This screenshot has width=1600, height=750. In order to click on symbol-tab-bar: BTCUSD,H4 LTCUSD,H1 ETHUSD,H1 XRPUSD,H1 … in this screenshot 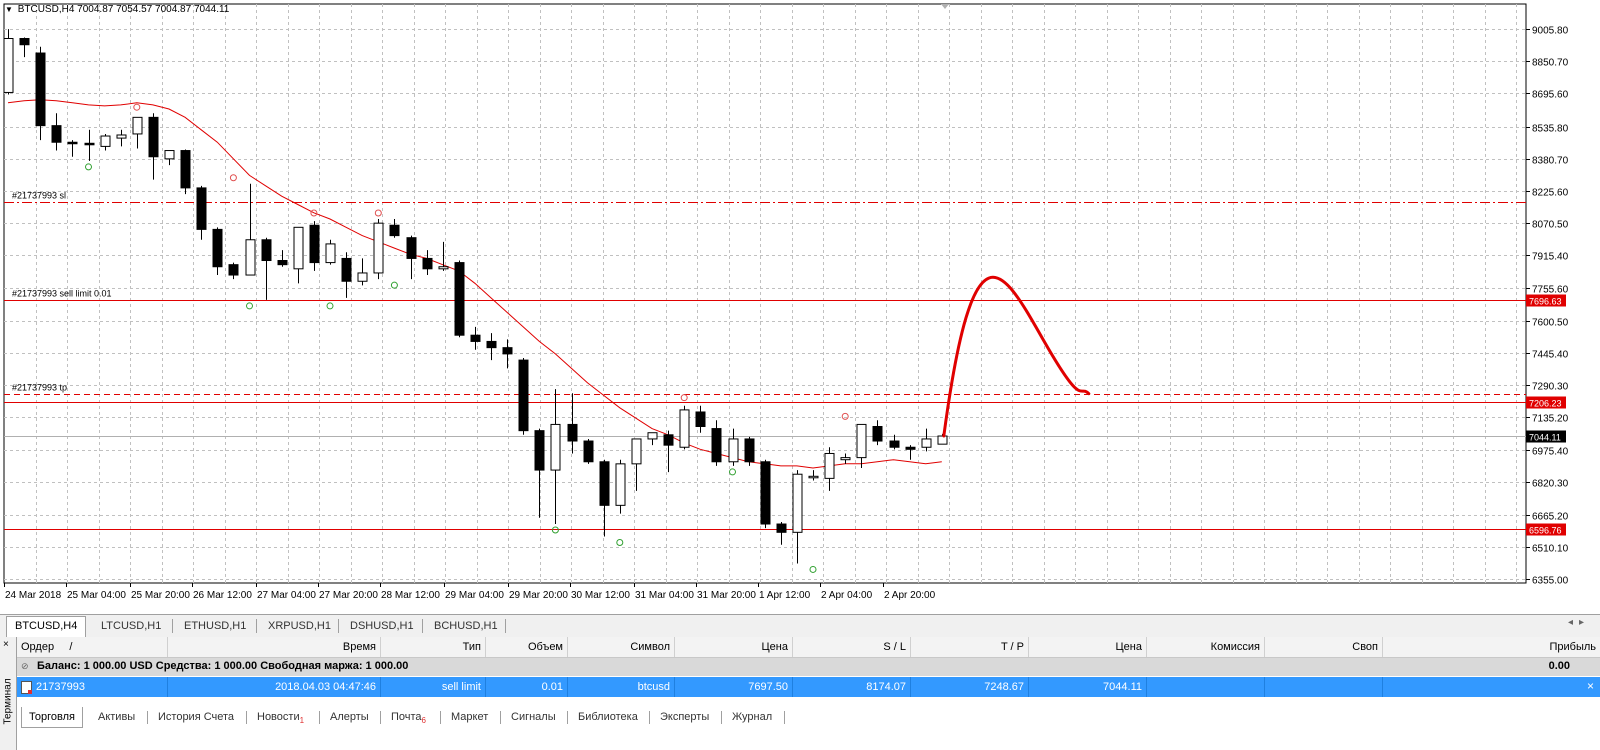, I will do `click(800, 626)`.